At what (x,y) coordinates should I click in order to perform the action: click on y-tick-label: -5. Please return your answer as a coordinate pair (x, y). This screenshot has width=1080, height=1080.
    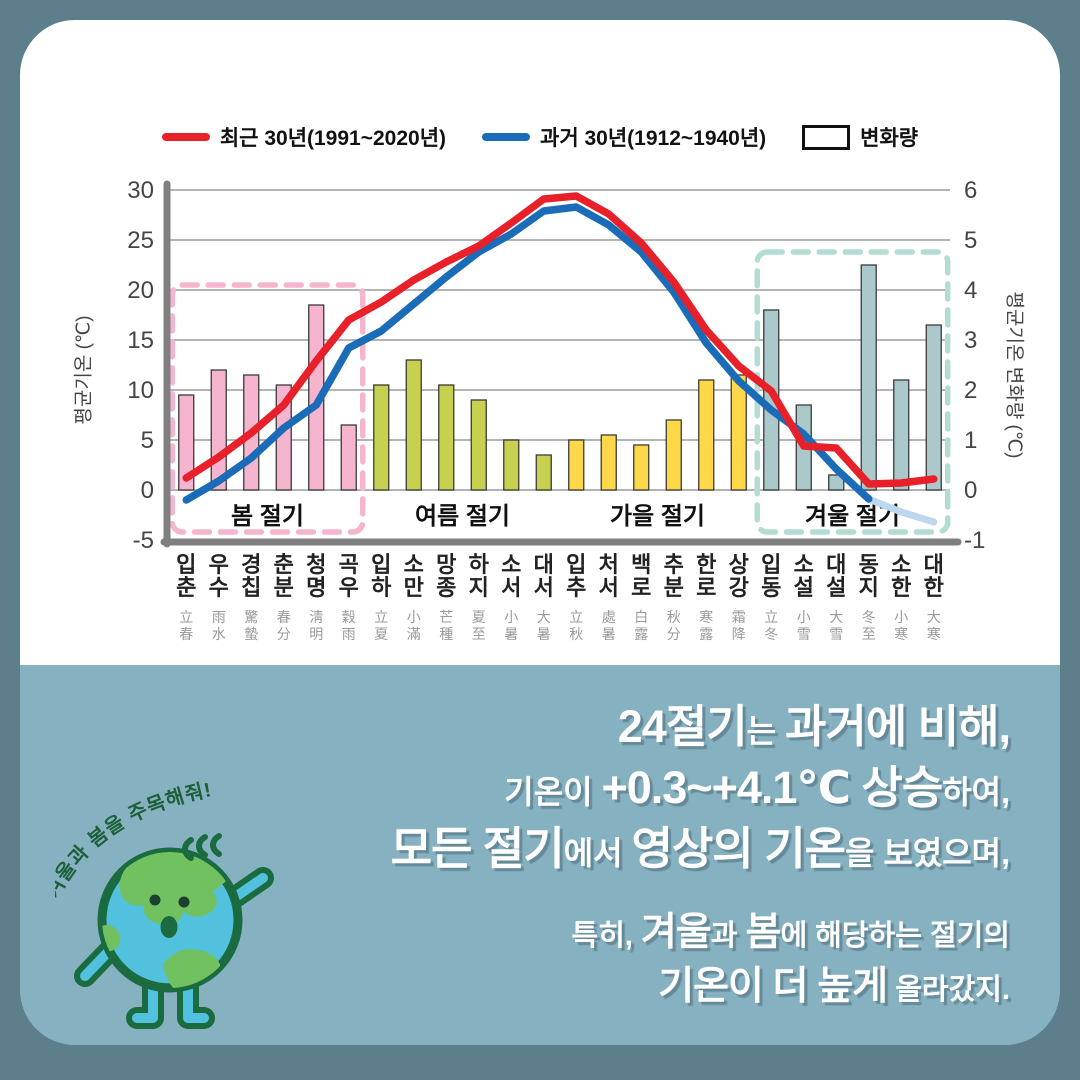
    Looking at the image, I should click on (143, 540).